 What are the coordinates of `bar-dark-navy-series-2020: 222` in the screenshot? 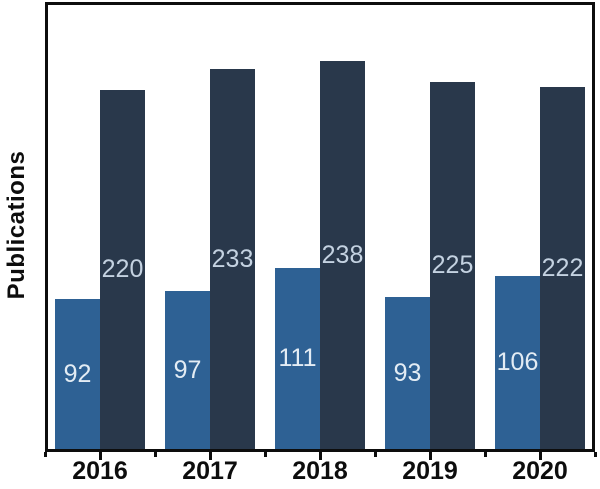 It's located at (562, 268).